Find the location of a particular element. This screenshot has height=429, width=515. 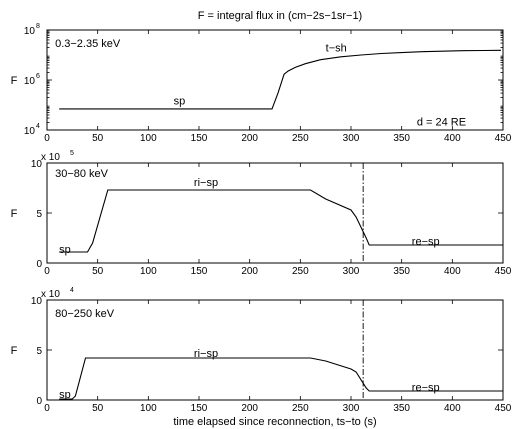

middle-annotation: ri−sp is located at coordinates (206, 183).